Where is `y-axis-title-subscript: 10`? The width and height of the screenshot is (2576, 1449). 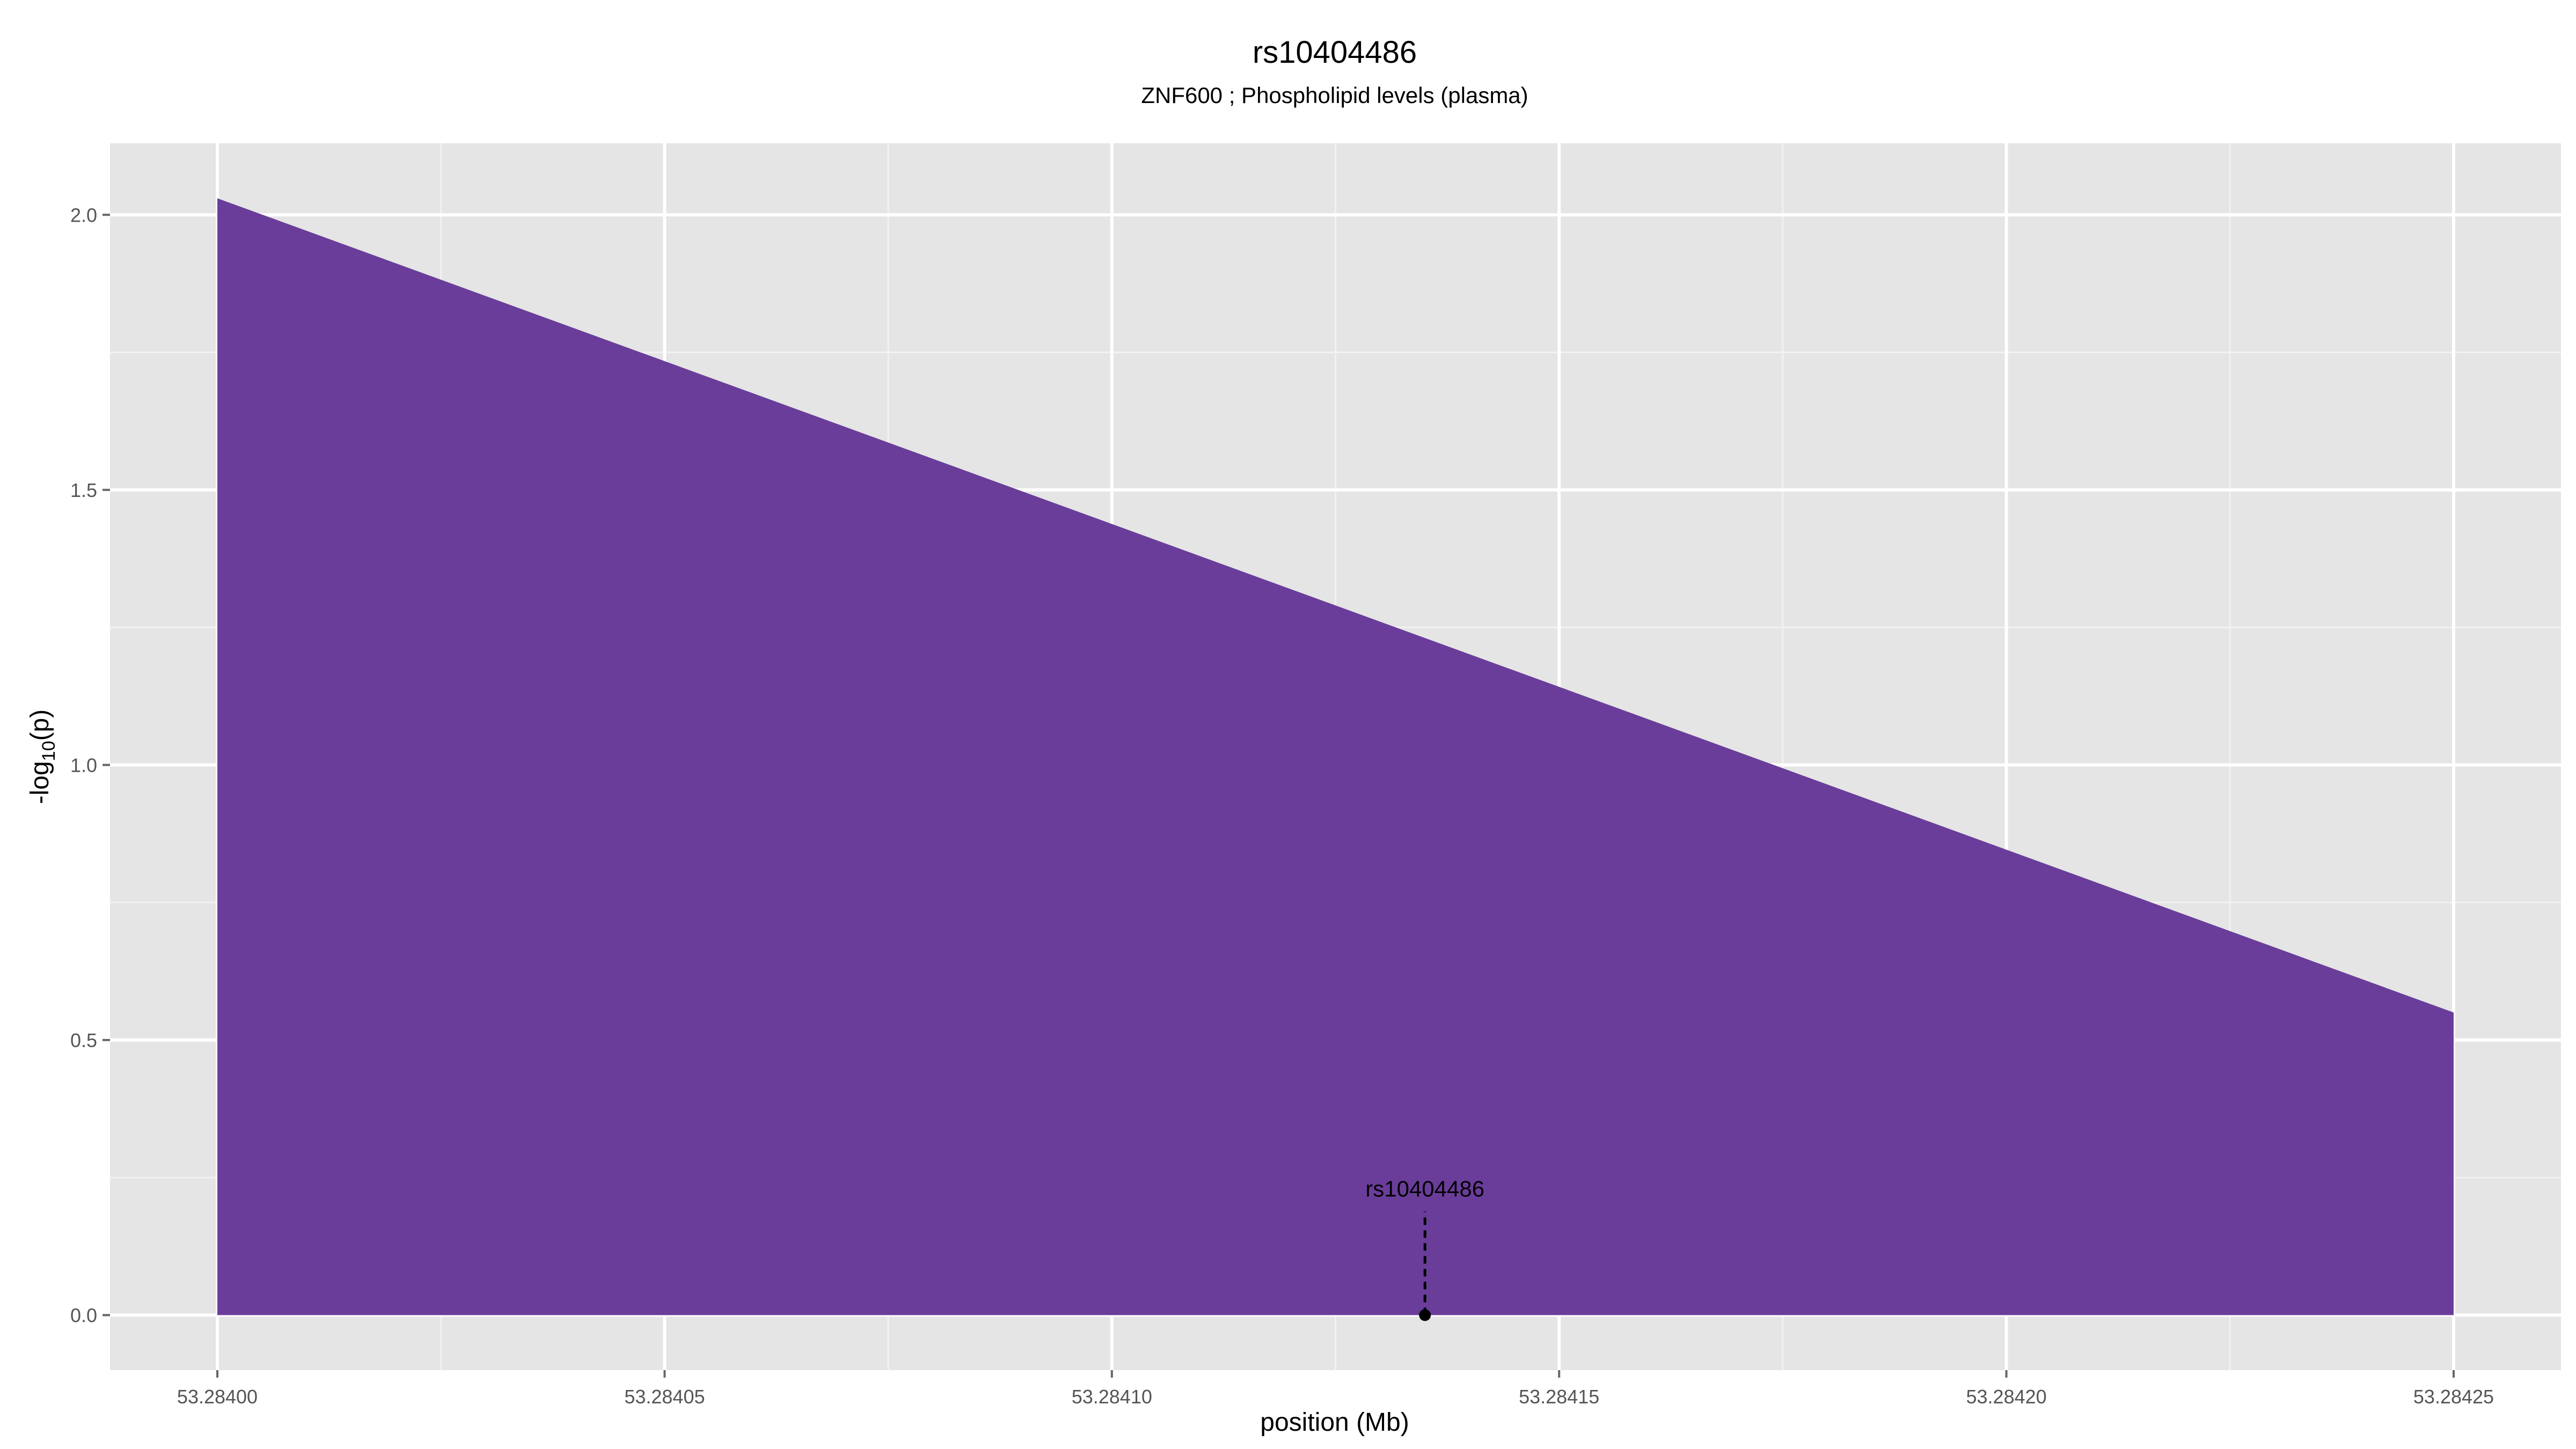
y-axis-title-subscript: 10 is located at coordinates (49, 751).